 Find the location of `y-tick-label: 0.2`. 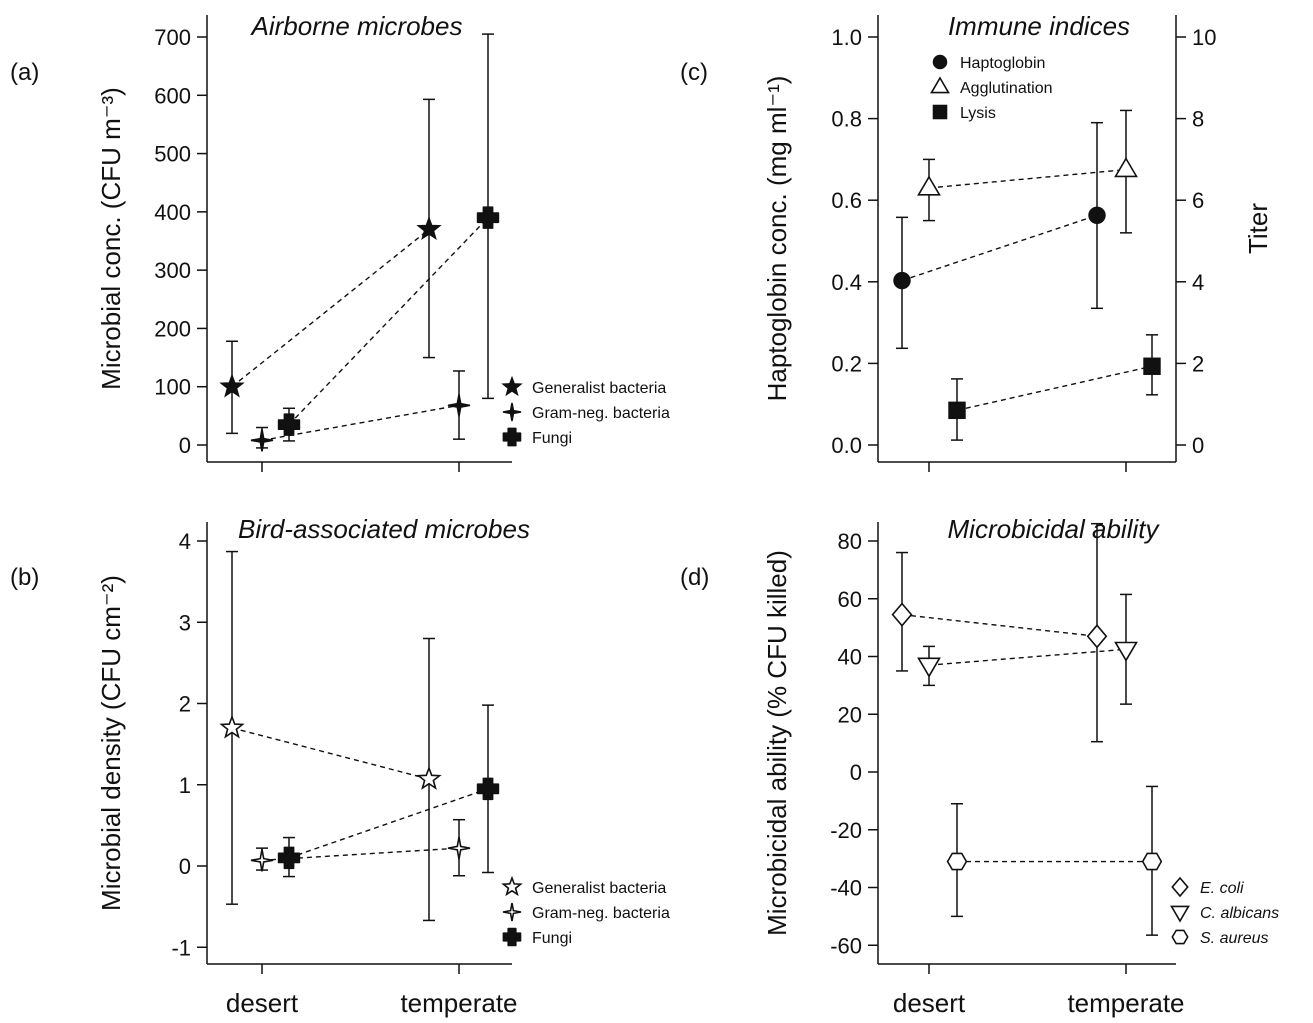

y-tick-label: 0.2 is located at coordinates (846, 363).